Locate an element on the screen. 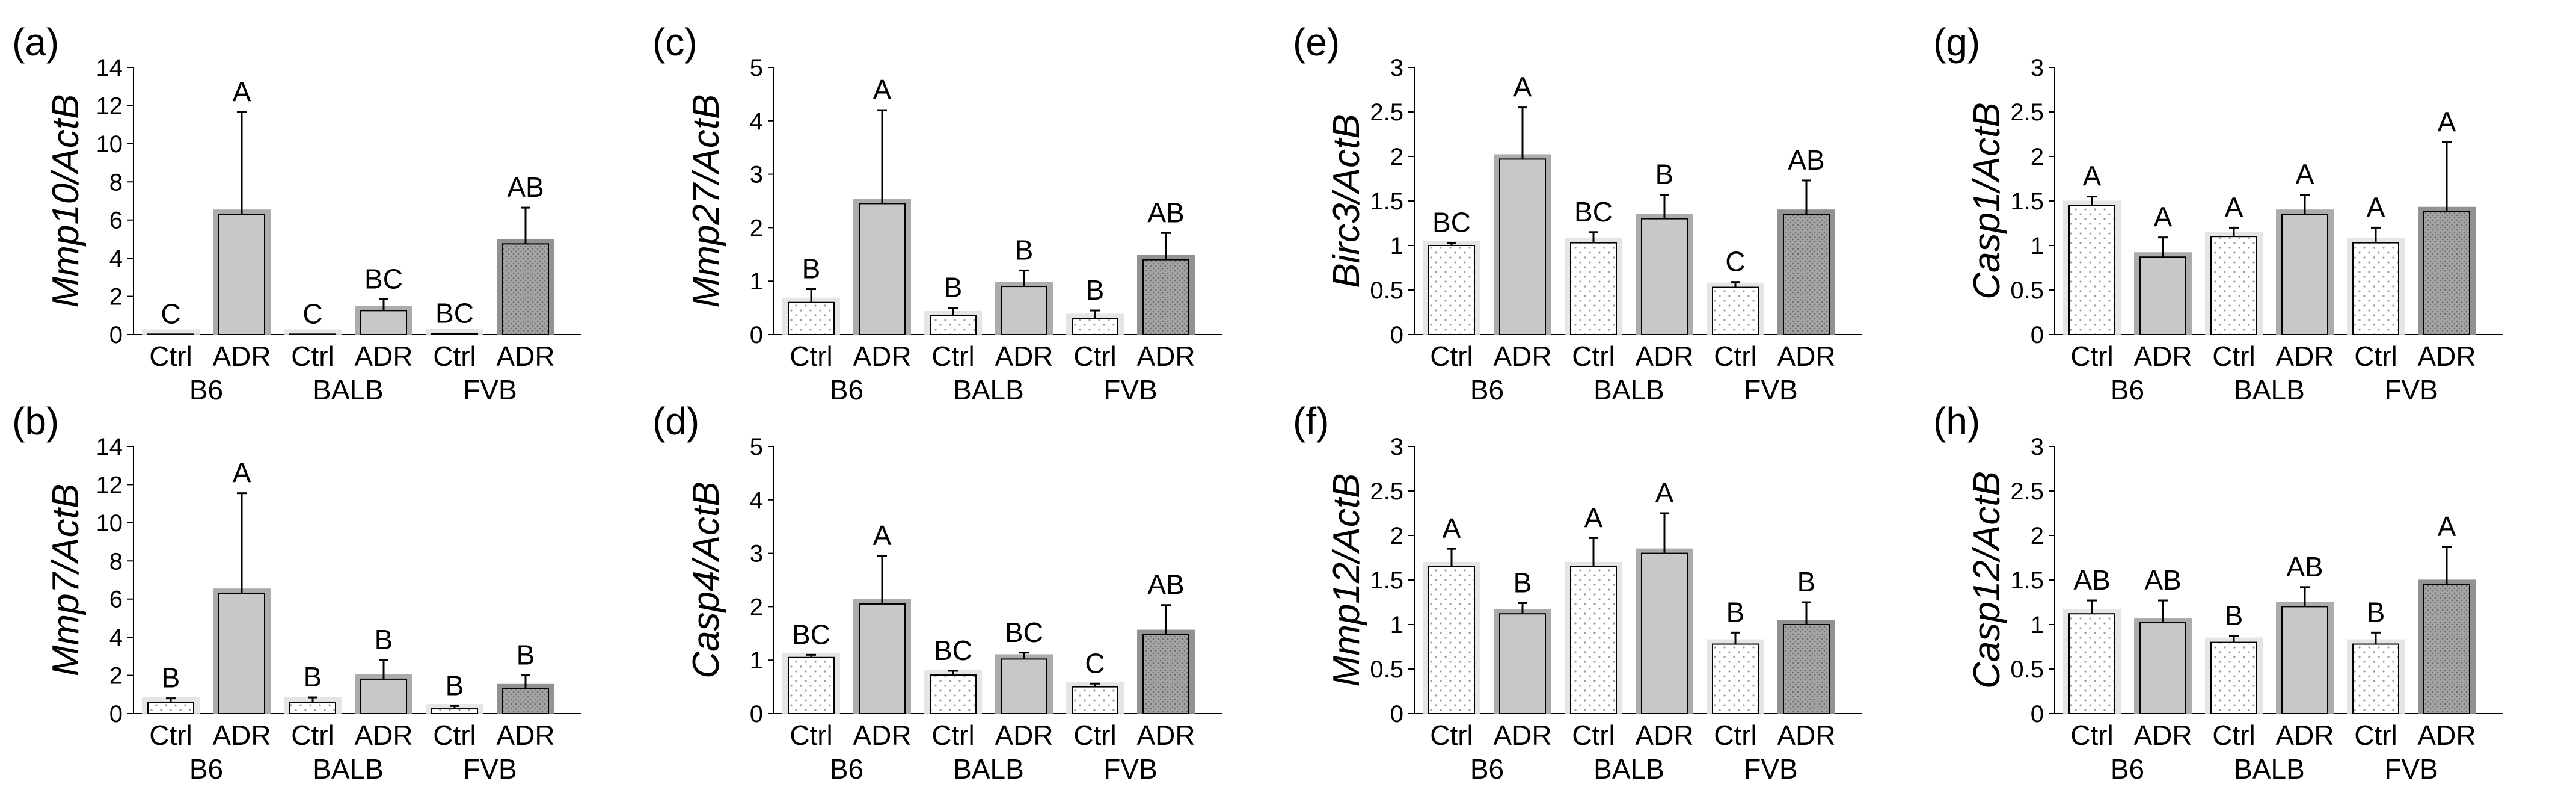 This screenshot has height=799, width=2576. y-tick-label: 5 is located at coordinates (756, 68).